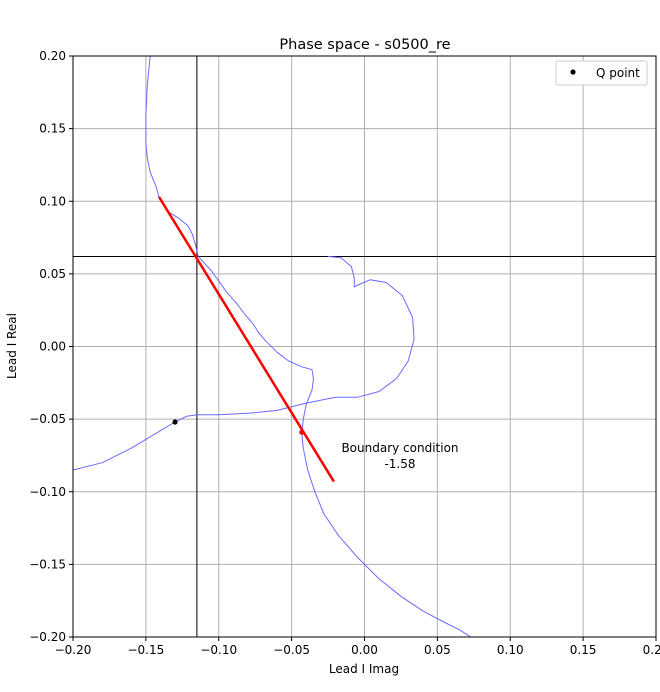 Image resolution: width=660 pixels, height=692 pixels. I want to click on annotation-line-2: -1.58, so click(399, 464).